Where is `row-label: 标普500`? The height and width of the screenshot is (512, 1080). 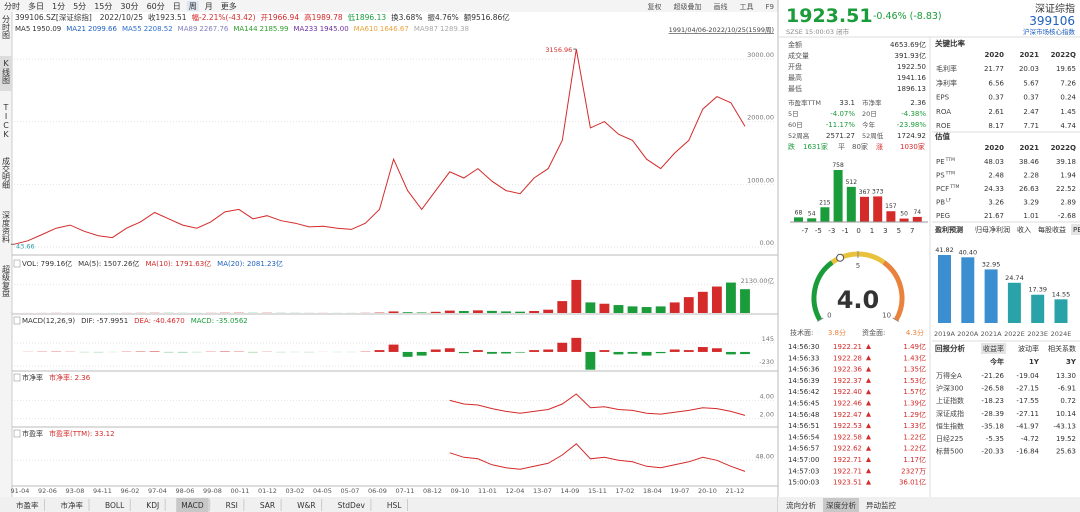 row-label: 标普500 is located at coordinates (949, 451).